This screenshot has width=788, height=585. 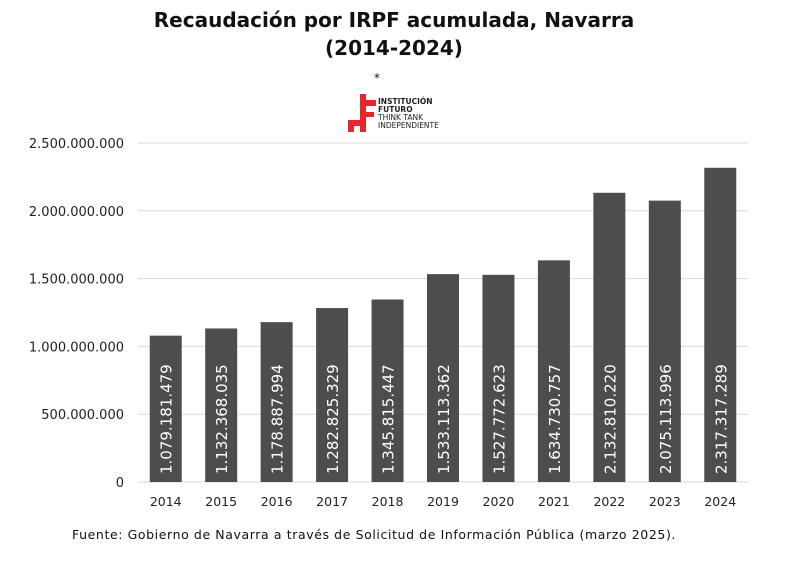 What do you see at coordinates (499, 501) in the screenshot?
I see `x-tick-label: 2020` at bounding box center [499, 501].